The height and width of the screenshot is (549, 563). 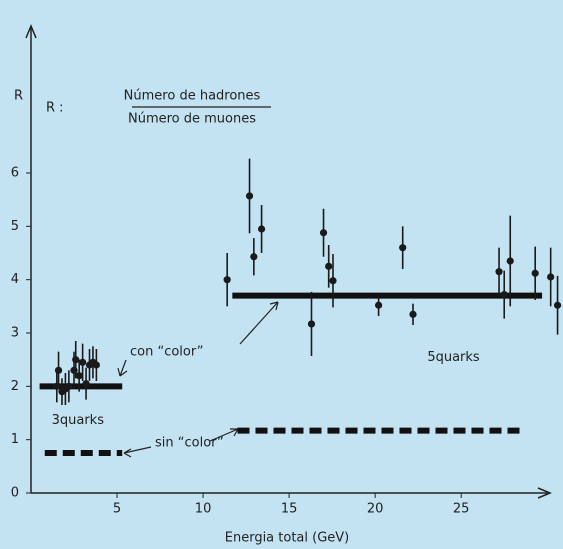 What do you see at coordinates (15, 333) in the screenshot?
I see `y-tick-label: 3` at bounding box center [15, 333].